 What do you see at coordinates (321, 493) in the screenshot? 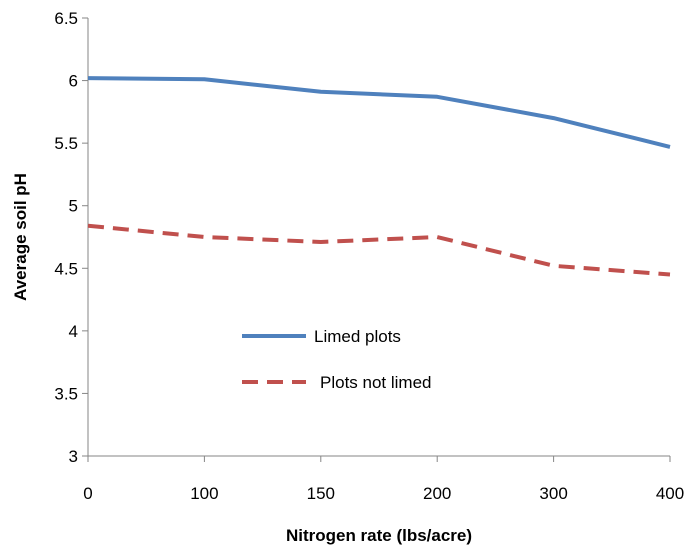
I see `x-tick-label: 150` at bounding box center [321, 493].